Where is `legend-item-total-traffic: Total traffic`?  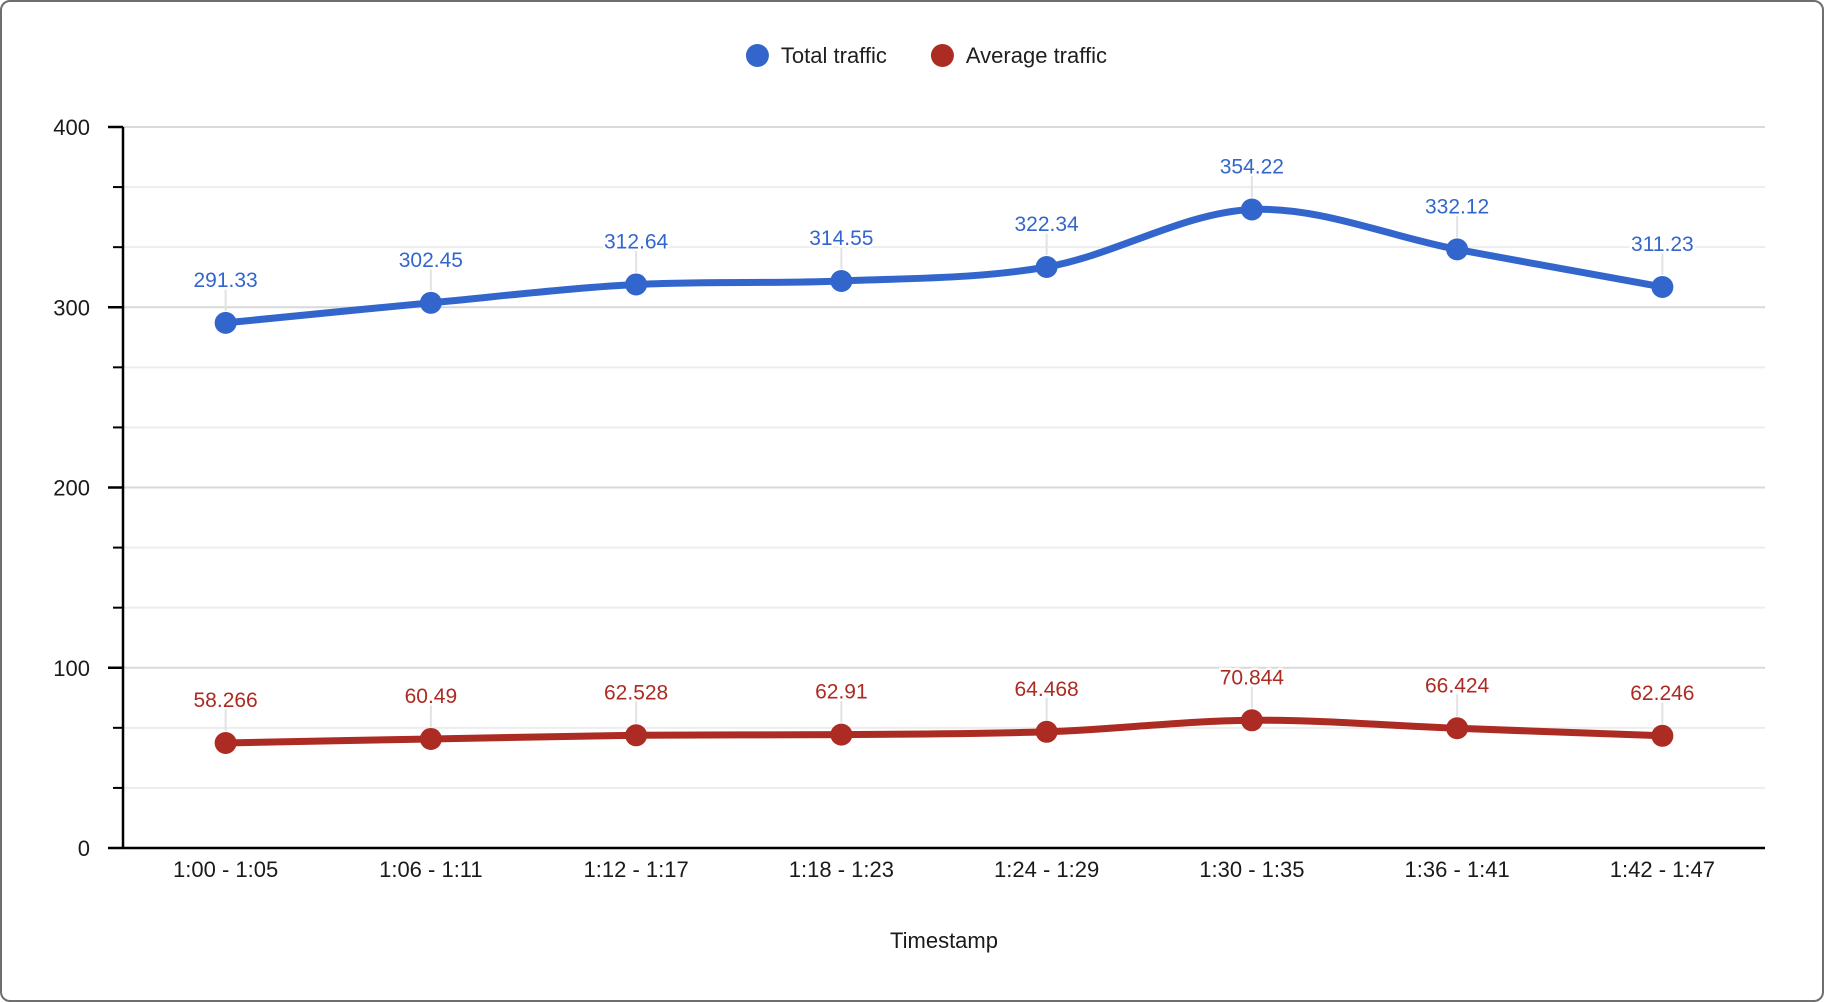
legend-item-total-traffic: Total traffic is located at coordinates (816, 55).